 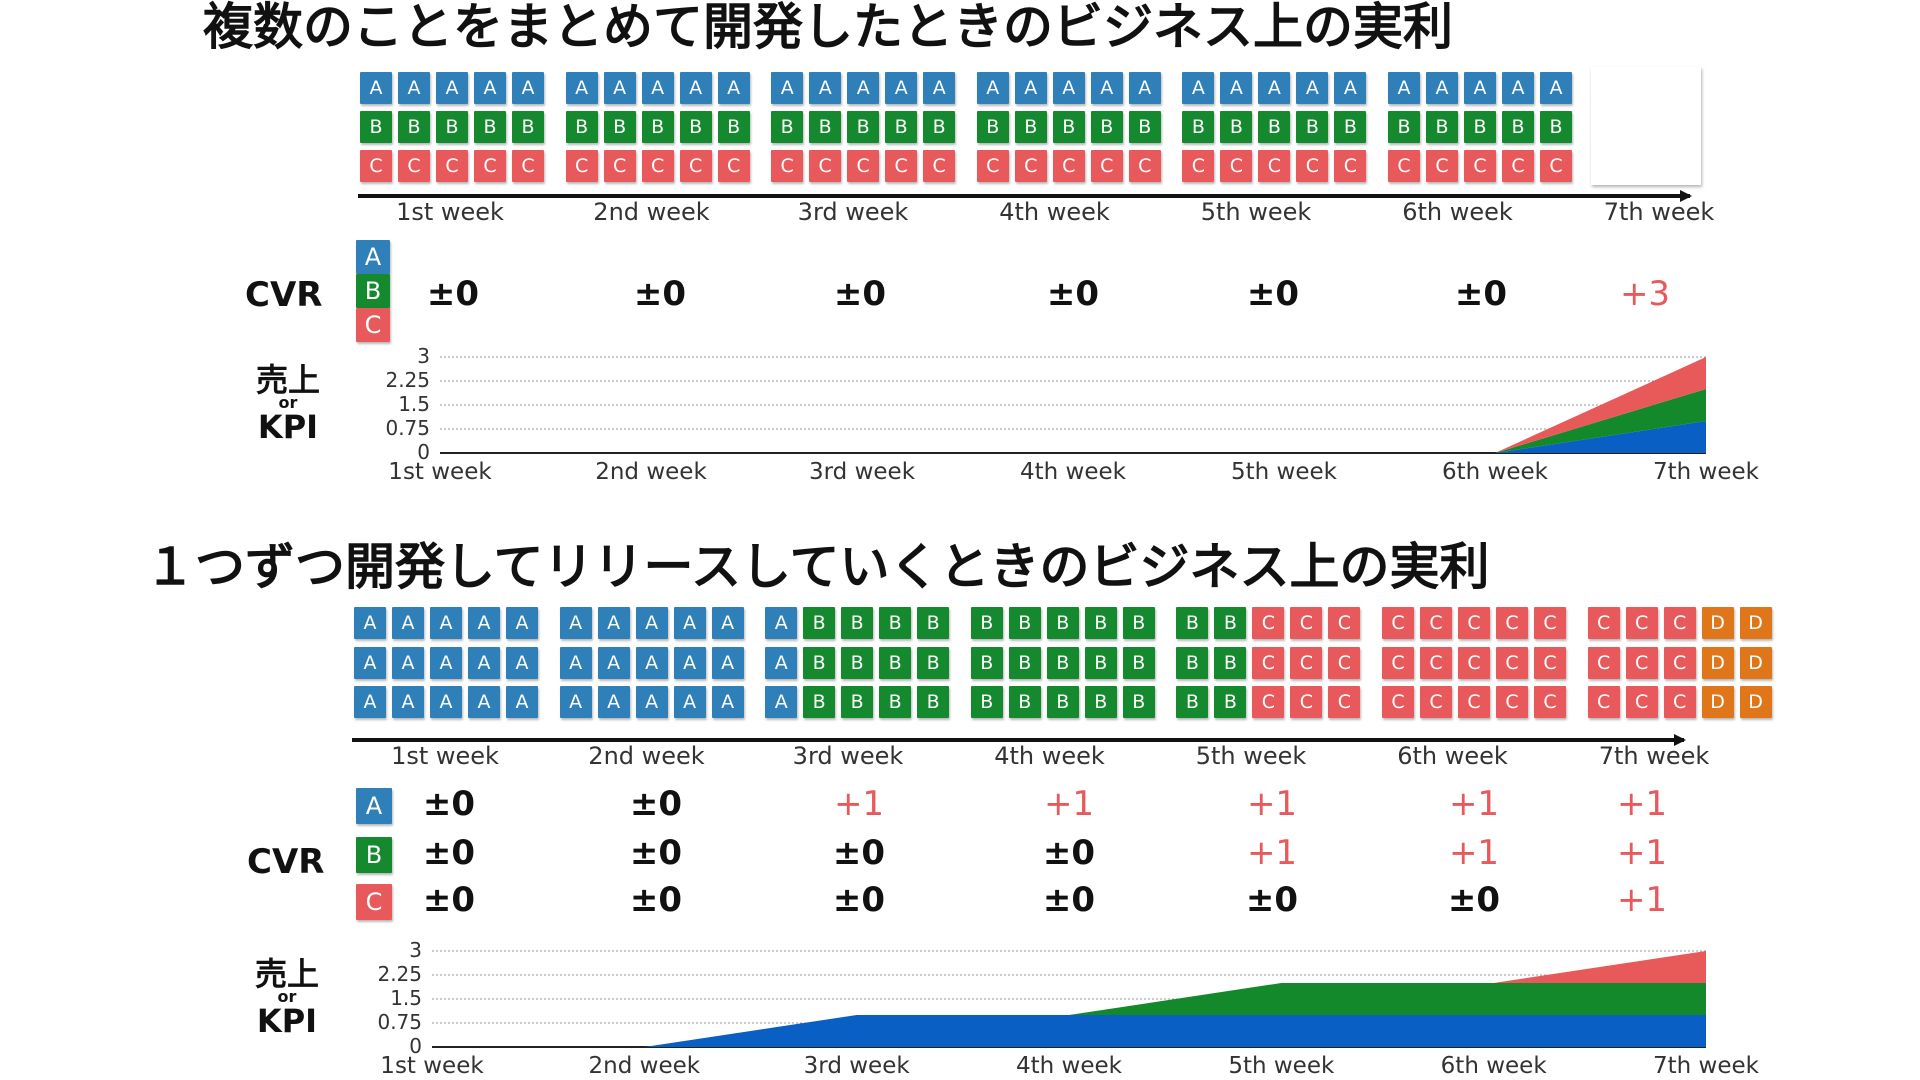 I want to click on week-label: 4th week, so click(x=1054, y=212).